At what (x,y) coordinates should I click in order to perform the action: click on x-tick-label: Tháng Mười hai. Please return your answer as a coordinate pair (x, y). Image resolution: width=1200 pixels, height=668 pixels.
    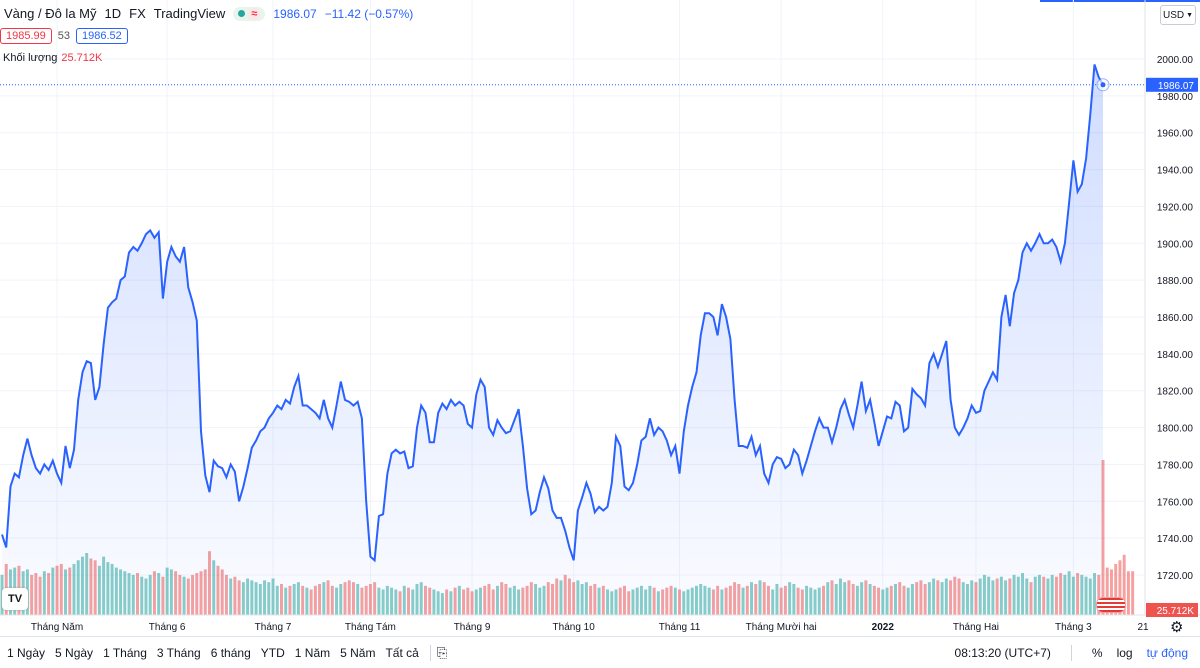
    Looking at the image, I should click on (781, 627).